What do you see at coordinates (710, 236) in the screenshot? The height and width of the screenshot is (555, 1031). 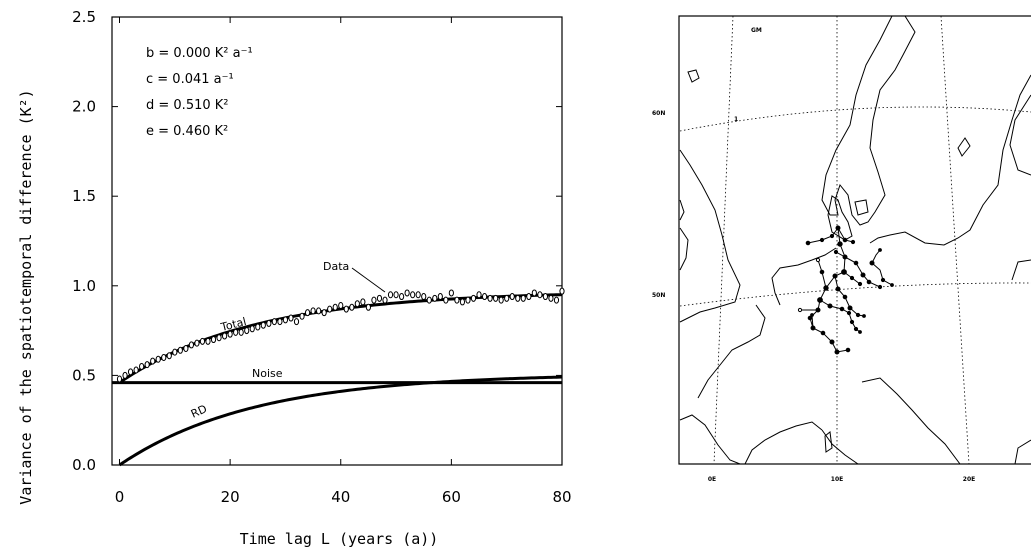 I see `coast-uk` at bounding box center [710, 236].